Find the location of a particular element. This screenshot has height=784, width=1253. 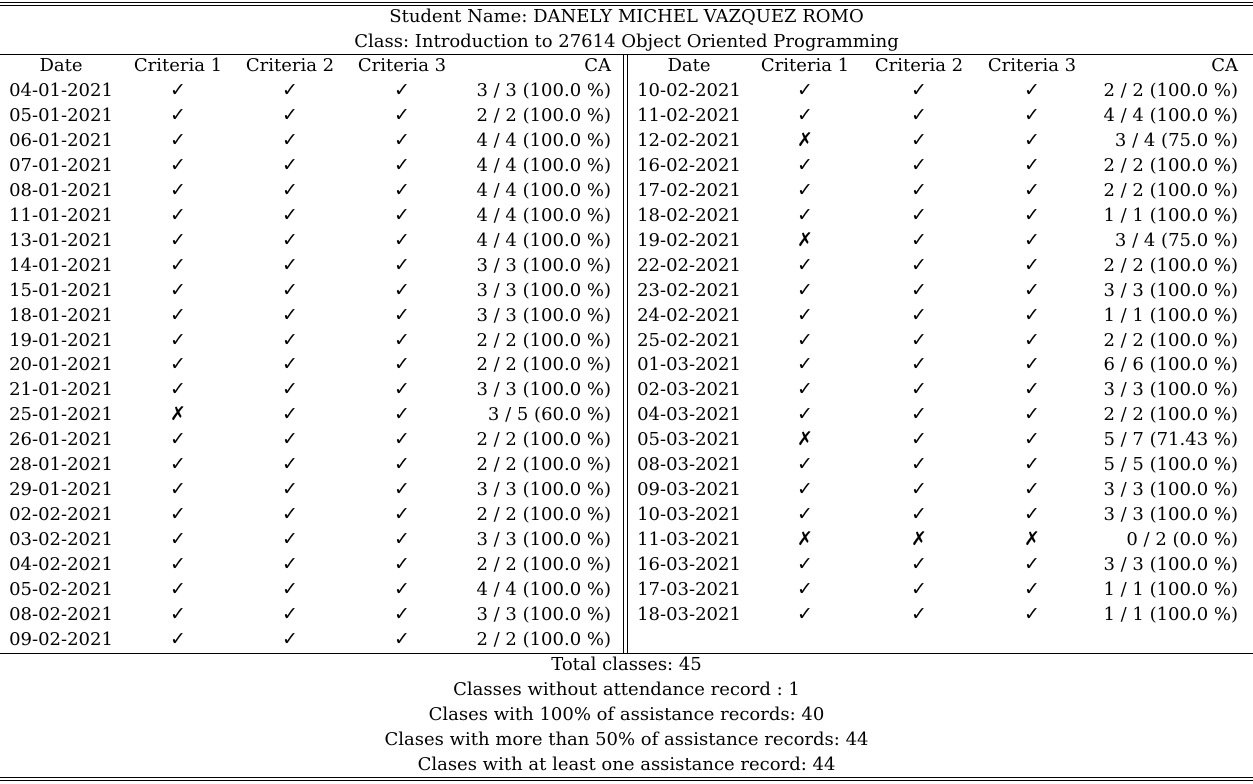

right-row-date: 17-03-2021 is located at coordinates (689, 589).